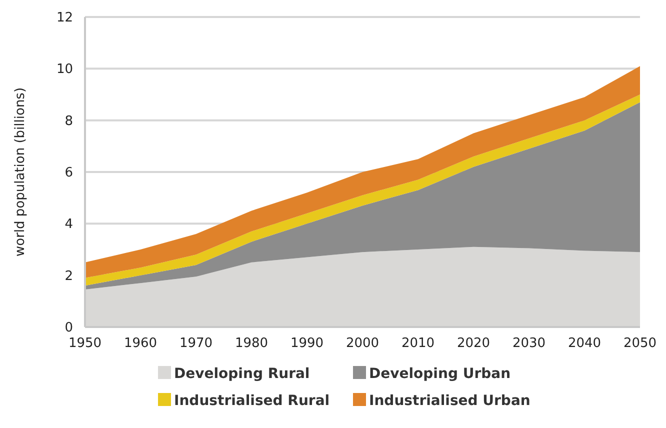  Describe the element at coordinates (418, 343) in the screenshot. I see `x-tick-label: 2010` at that location.